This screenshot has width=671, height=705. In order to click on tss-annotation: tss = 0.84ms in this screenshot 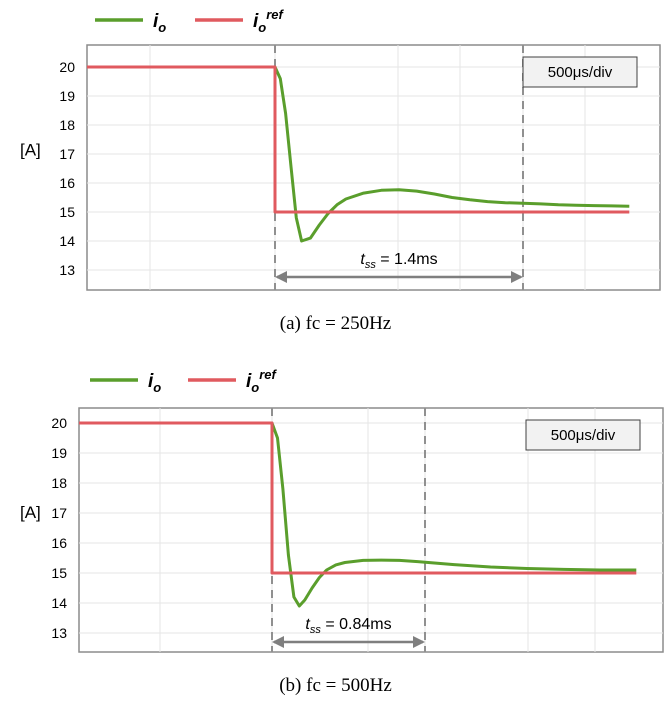, I will do `click(348, 626)`.